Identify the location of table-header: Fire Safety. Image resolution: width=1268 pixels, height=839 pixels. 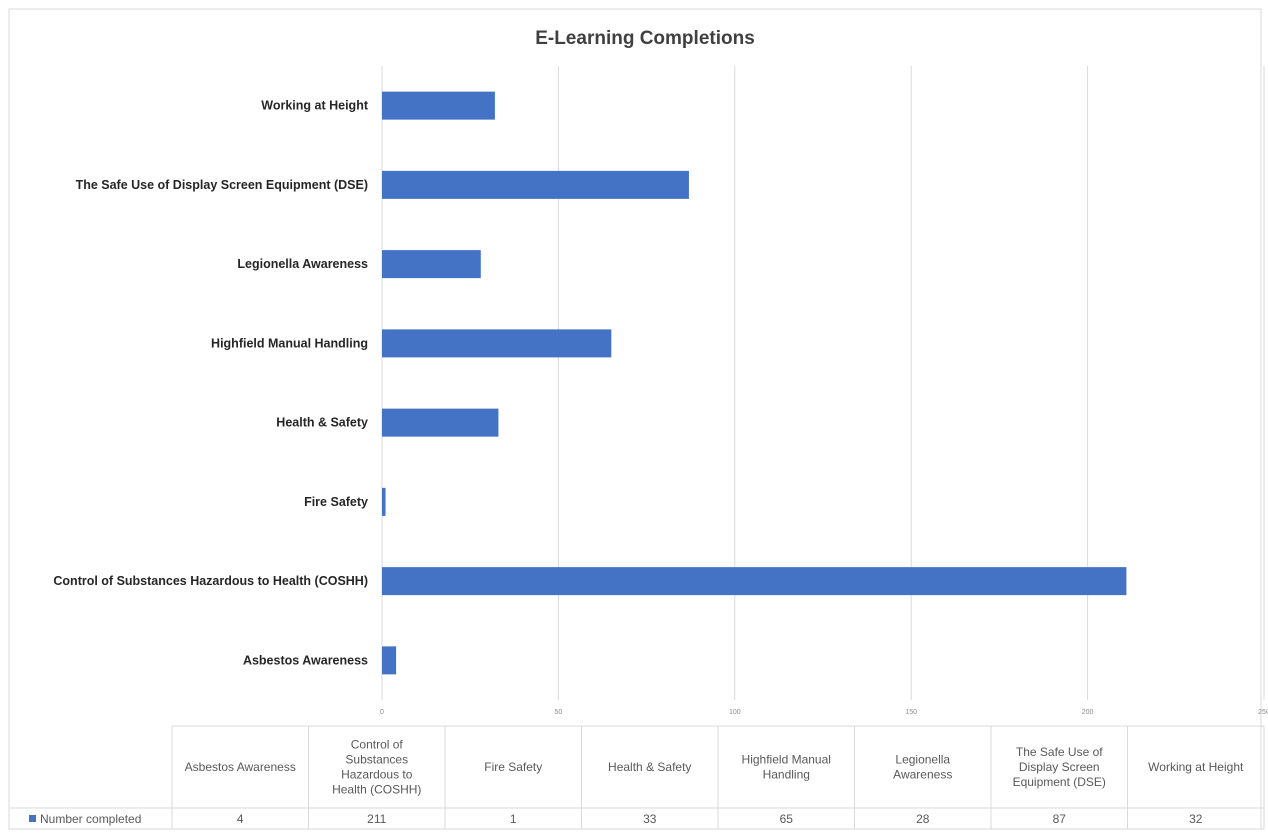
(513, 767).